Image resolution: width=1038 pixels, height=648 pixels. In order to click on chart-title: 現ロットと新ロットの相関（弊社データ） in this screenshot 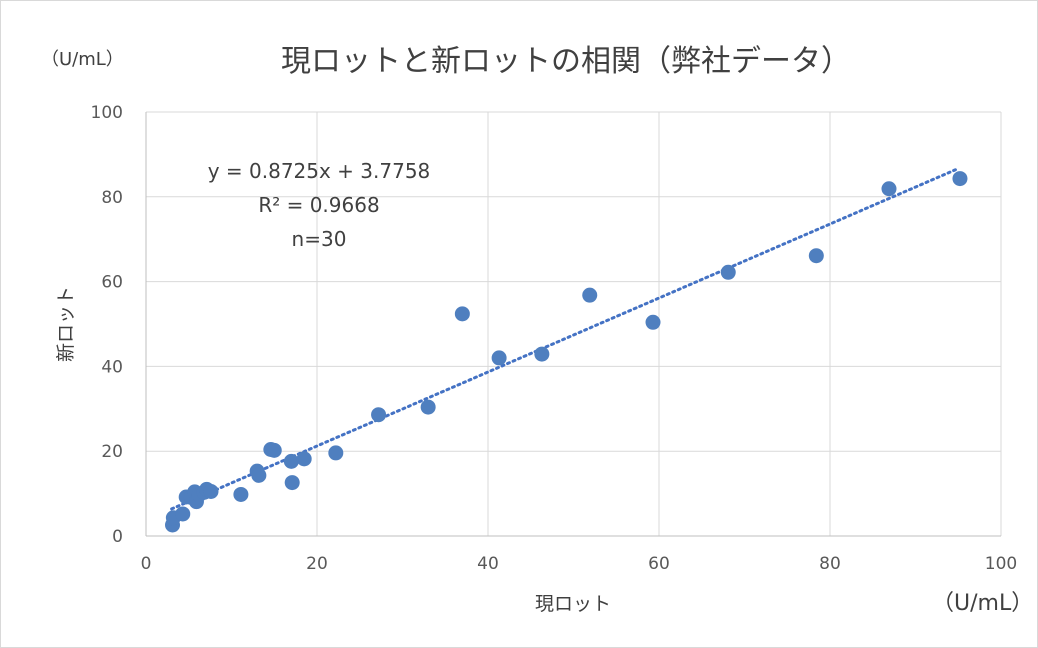, I will do `click(566, 61)`.